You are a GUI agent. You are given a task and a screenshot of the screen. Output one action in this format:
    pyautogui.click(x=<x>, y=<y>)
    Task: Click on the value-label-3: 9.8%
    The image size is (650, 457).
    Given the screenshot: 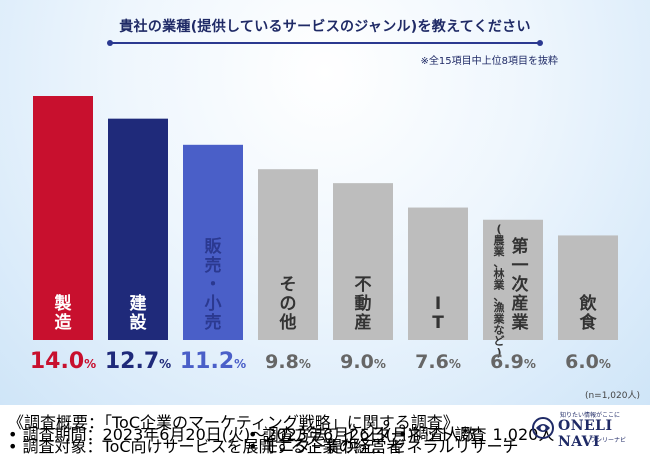 What is the action you would take?
    pyautogui.click(x=288, y=362)
    